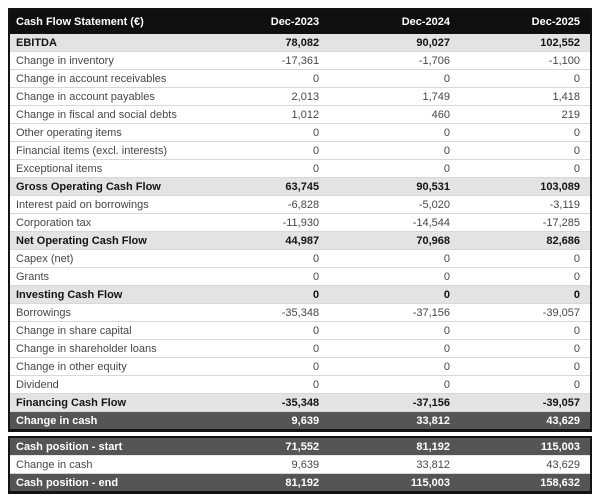 The image size is (600, 496). I want to click on table-row: Change in inventory -17,361 -1,706 -1,100, so click(300, 60).